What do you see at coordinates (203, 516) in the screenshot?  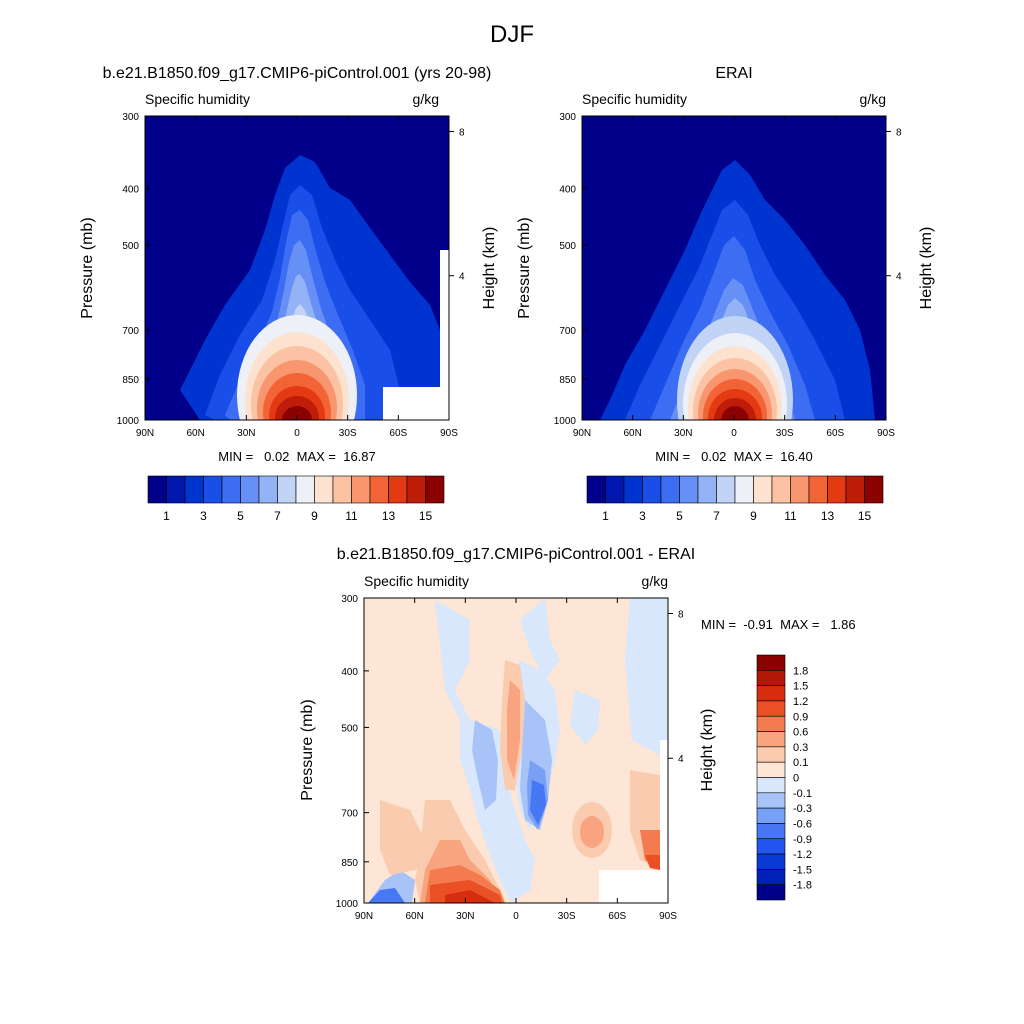 I see `colorbar-label: 3` at bounding box center [203, 516].